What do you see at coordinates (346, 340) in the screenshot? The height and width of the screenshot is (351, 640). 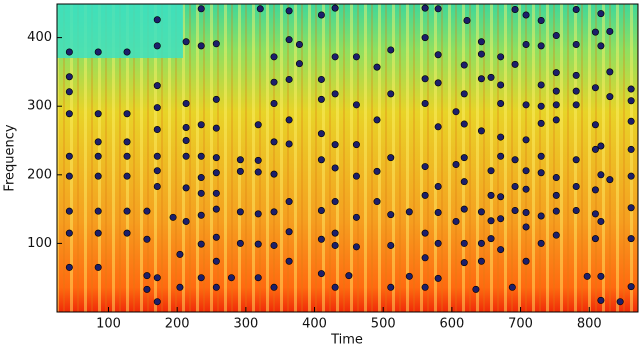 I see `x-axis-label: Time` at bounding box center [346, 340].